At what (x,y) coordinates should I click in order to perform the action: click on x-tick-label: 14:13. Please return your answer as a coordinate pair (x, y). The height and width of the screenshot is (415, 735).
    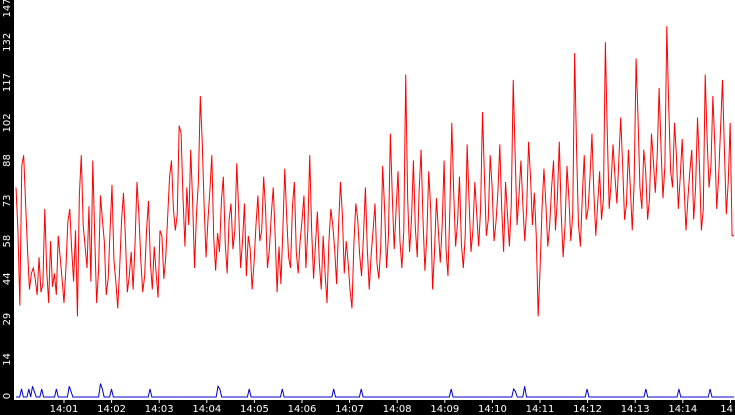
    Looking at the image, I should click on (635, 409).